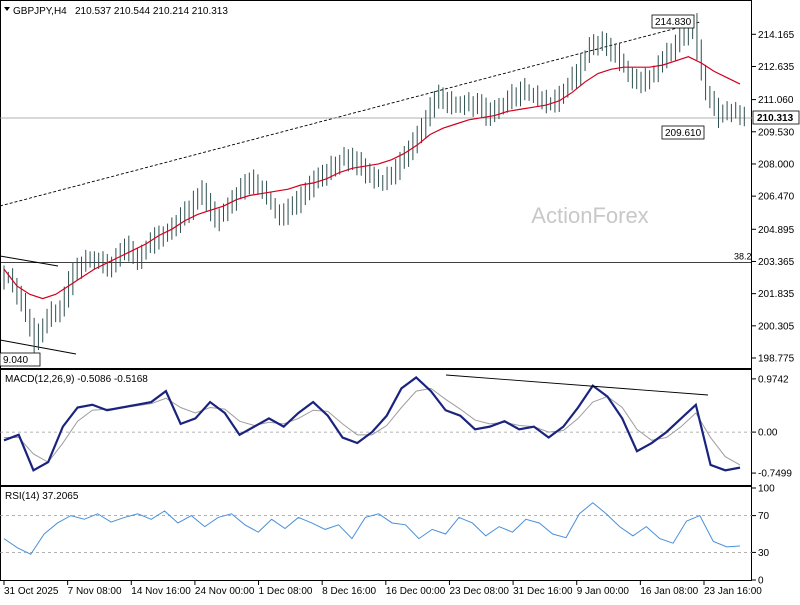 The width and height of the screenshot is (800, 605). Describe the element at coordinates (776, 294) in the screenshot. I see `price-tick-label: 201.835` at that location.